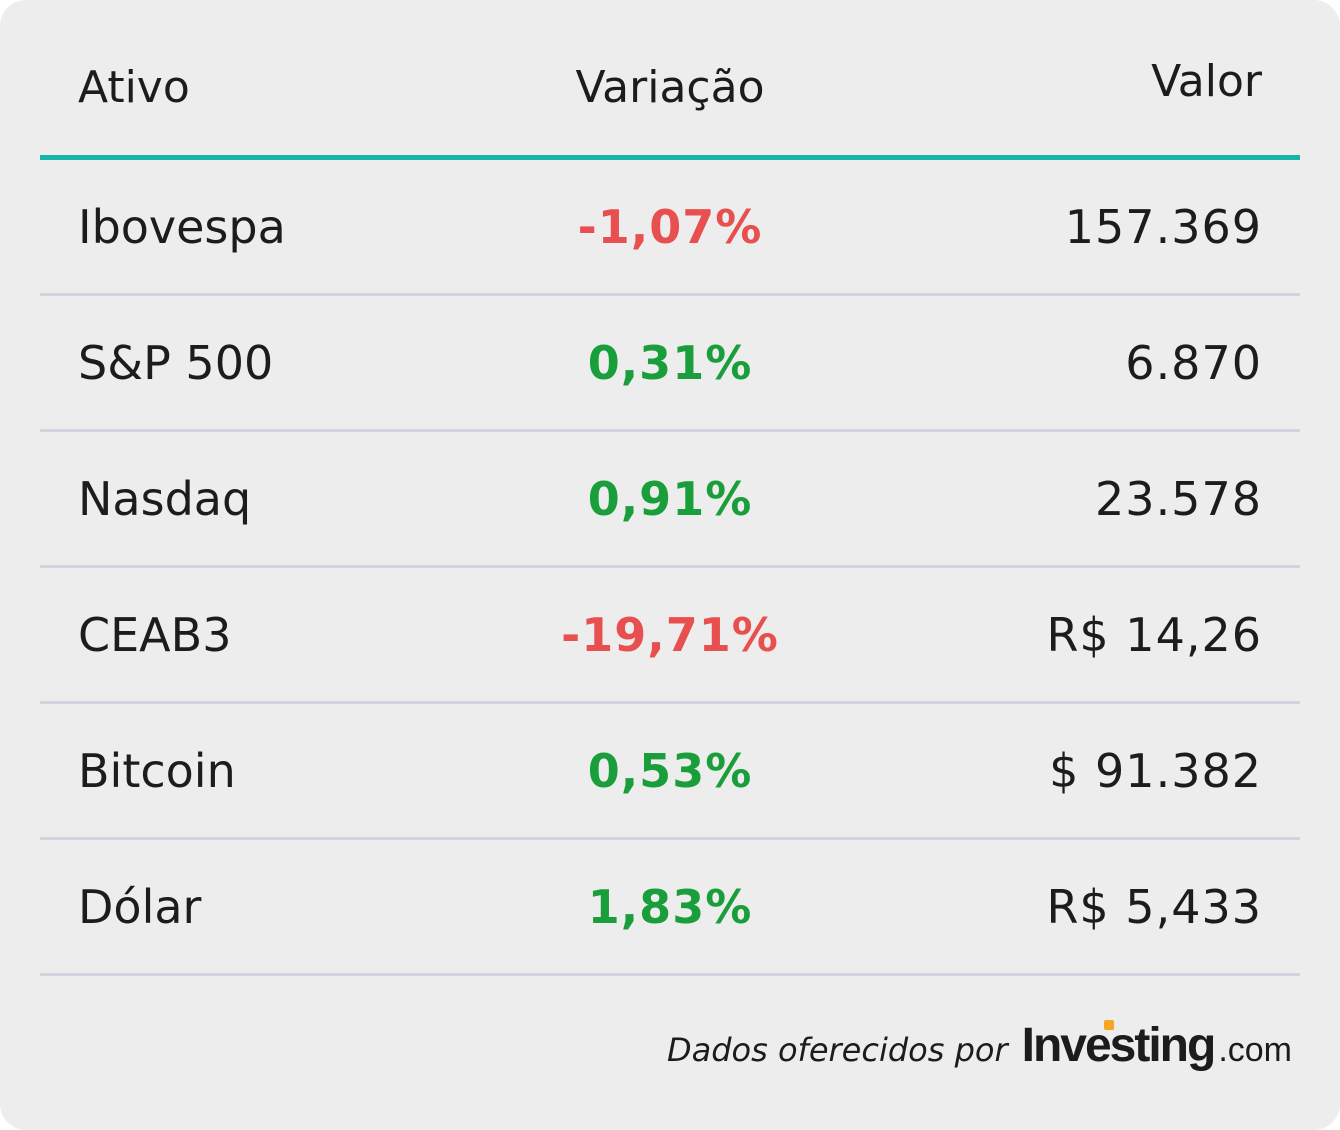  What do you see at coordinates (1119, 1045) in the screenshot?
I see `investing-logo-wordmark: Investing` at bounding box center [1119, 1045].